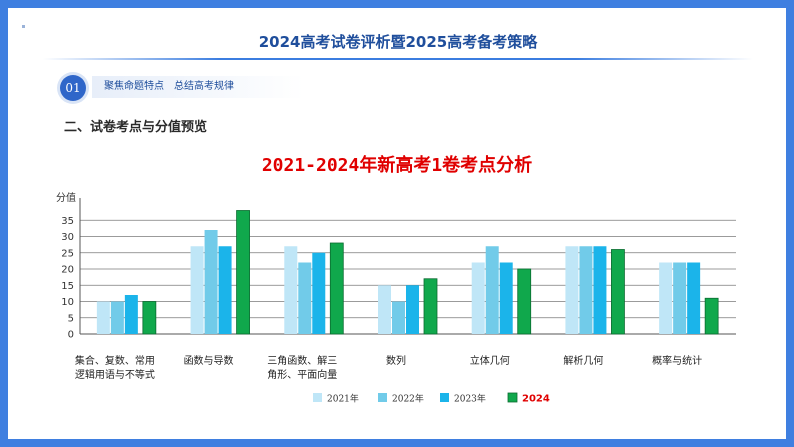 Image resolution: width=794 pixels, height=447 pixels. What do you see at coordinates (583, 360) in the screenshot?
I see `x-tick-label: 解析几何` at bounding box center [583, 360].